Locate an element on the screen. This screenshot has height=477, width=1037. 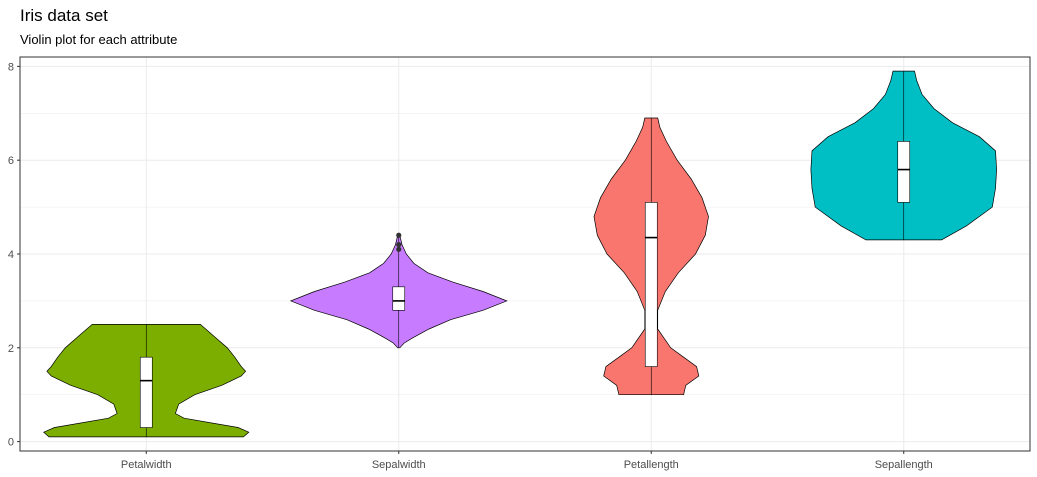
y-tick-label: 4 is located at coordinates (11, 255).